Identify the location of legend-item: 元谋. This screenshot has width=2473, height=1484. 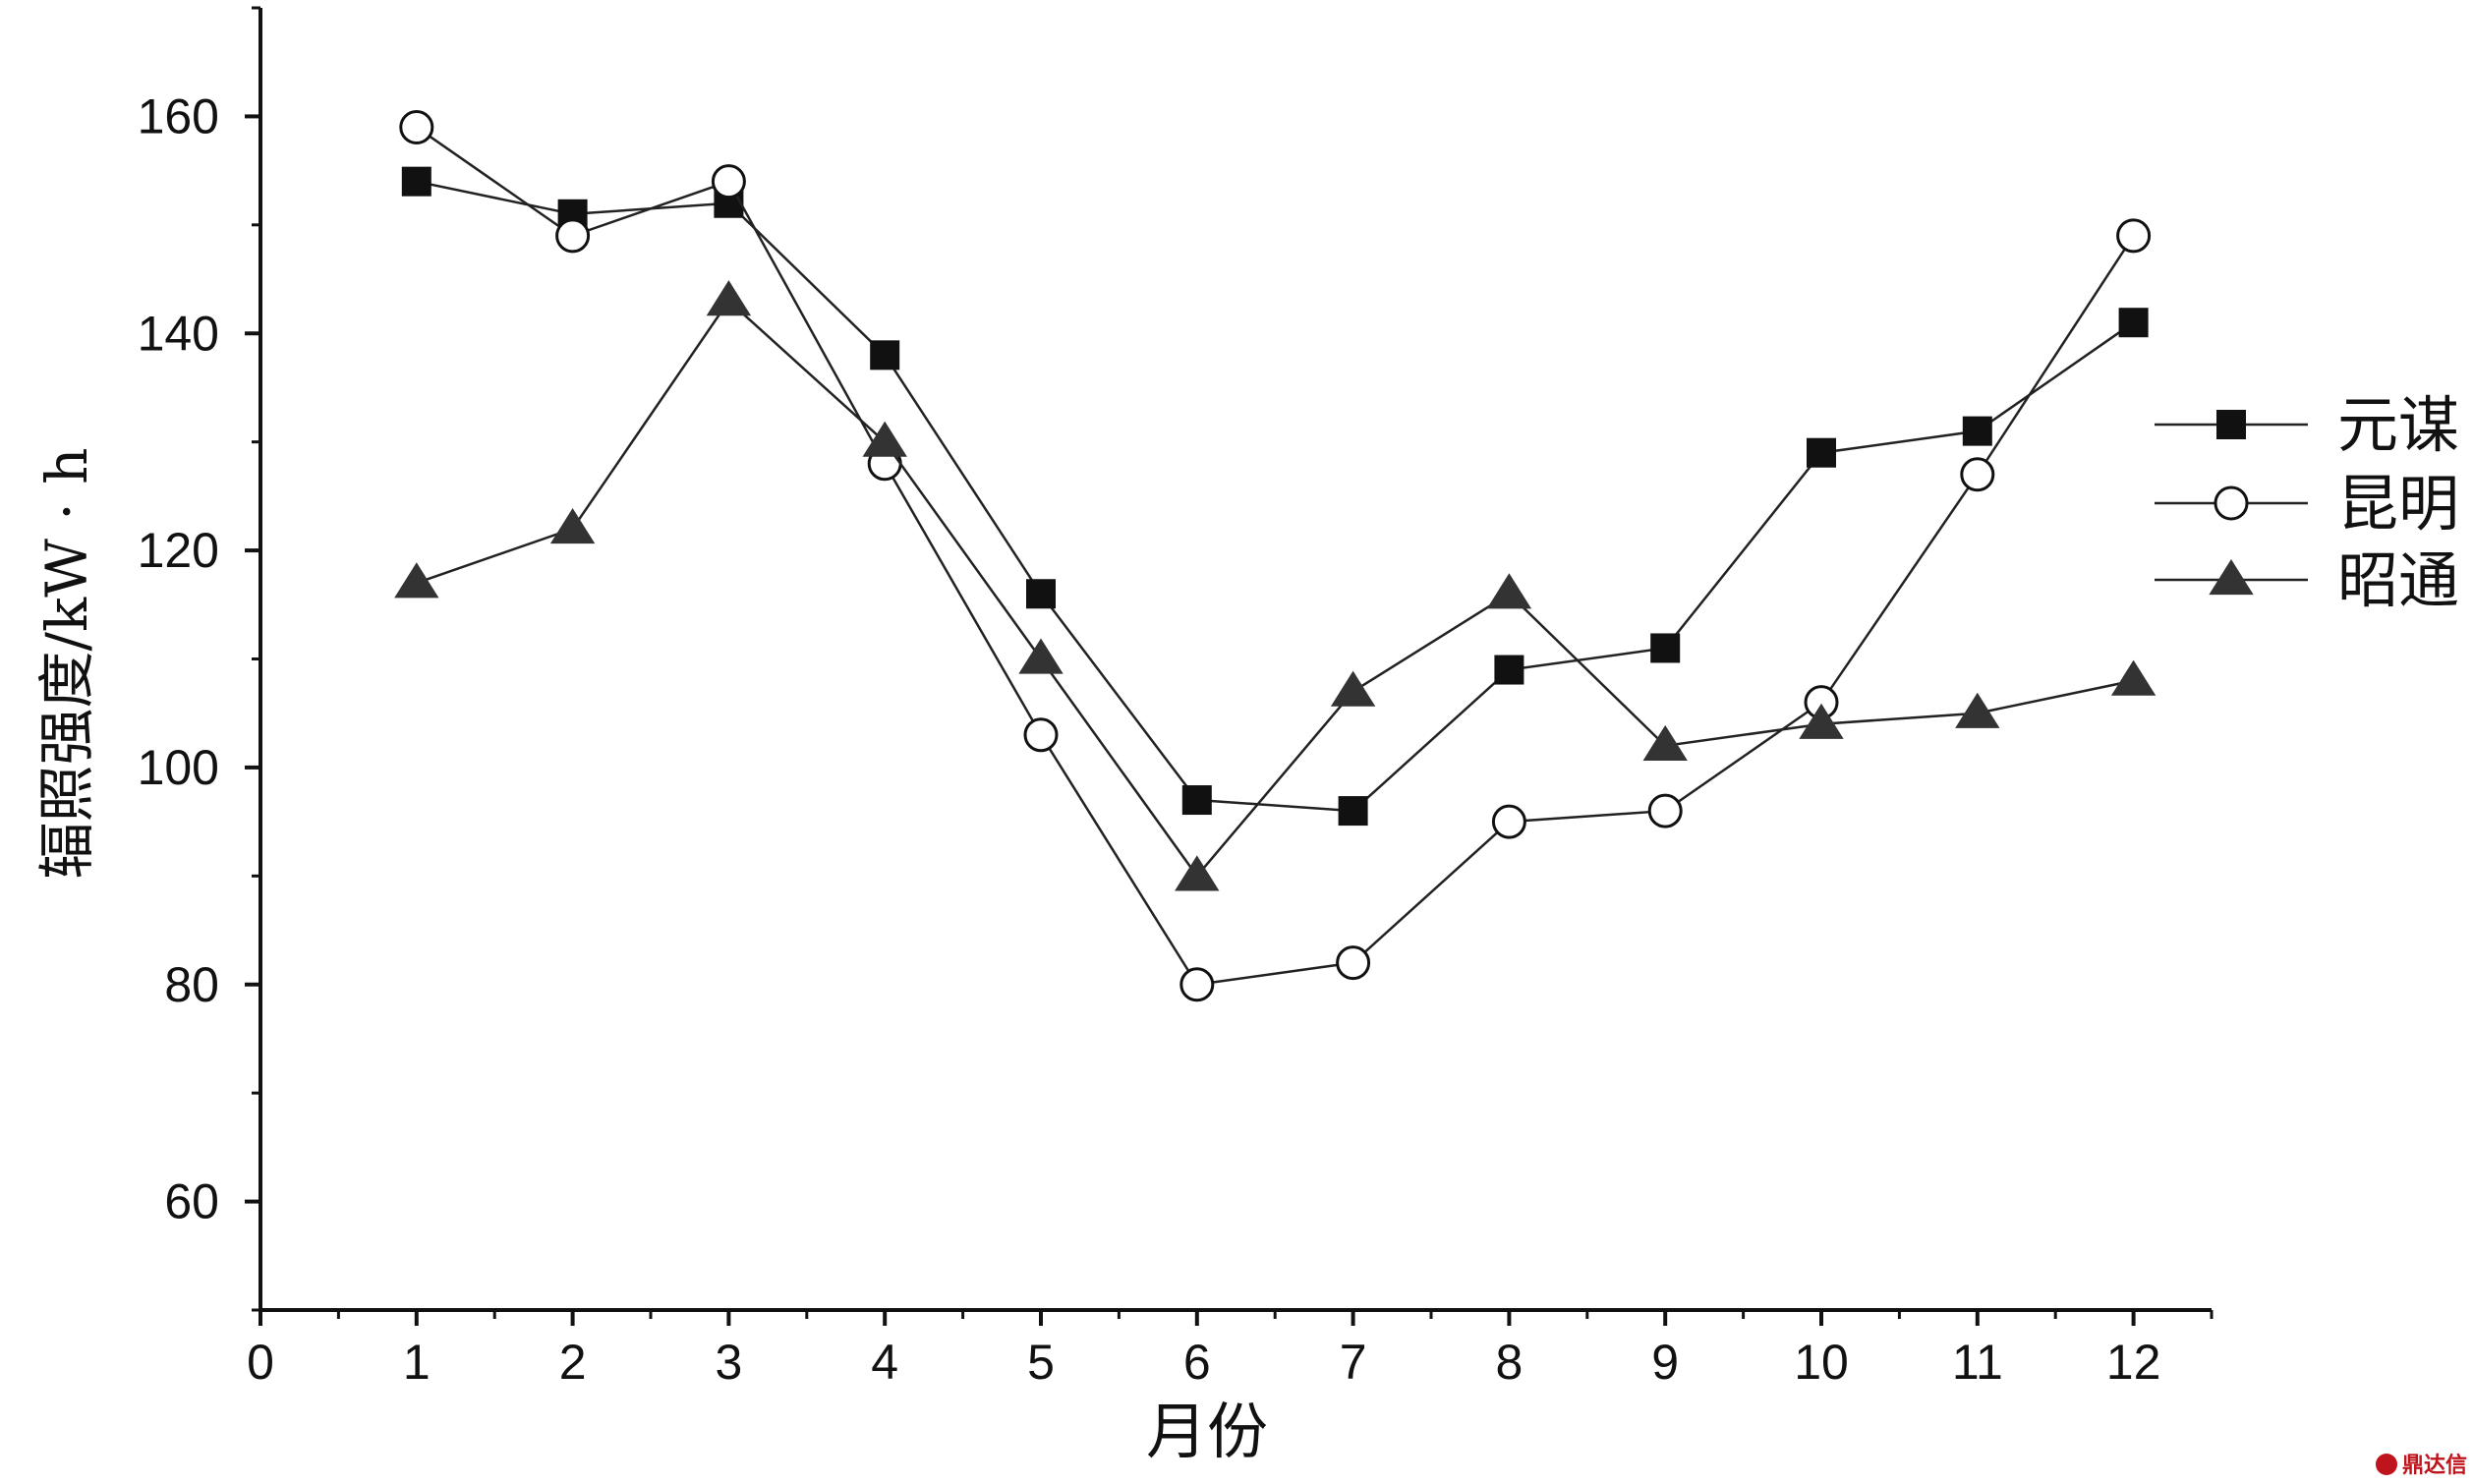
(2307, 425).